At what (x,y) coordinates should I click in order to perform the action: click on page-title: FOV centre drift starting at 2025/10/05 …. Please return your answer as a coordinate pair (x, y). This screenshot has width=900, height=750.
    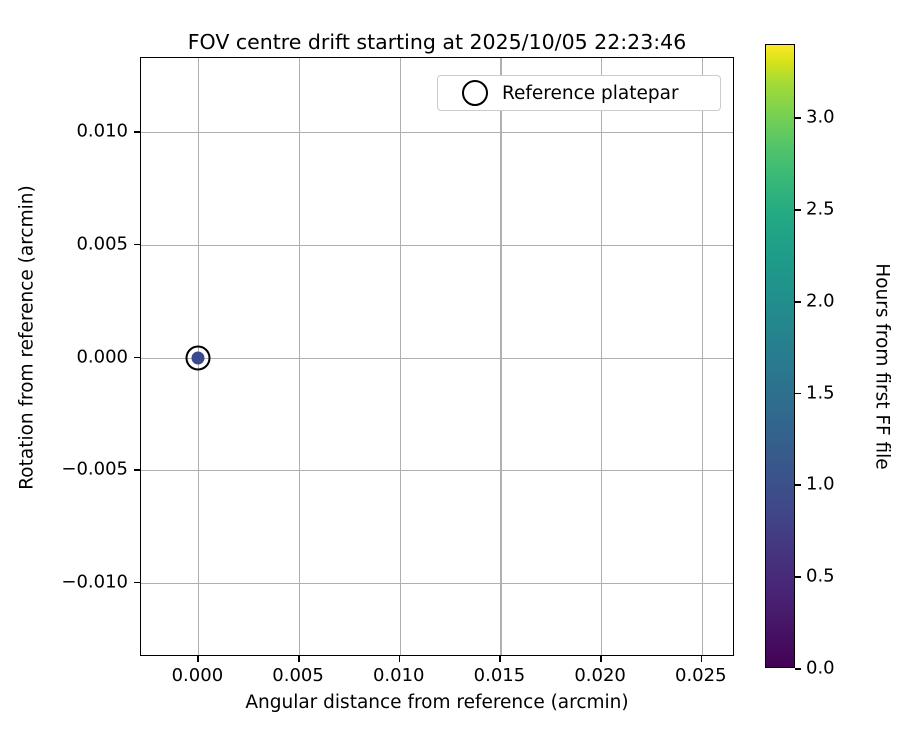
    Looking at the image, I should click on (437, 42).